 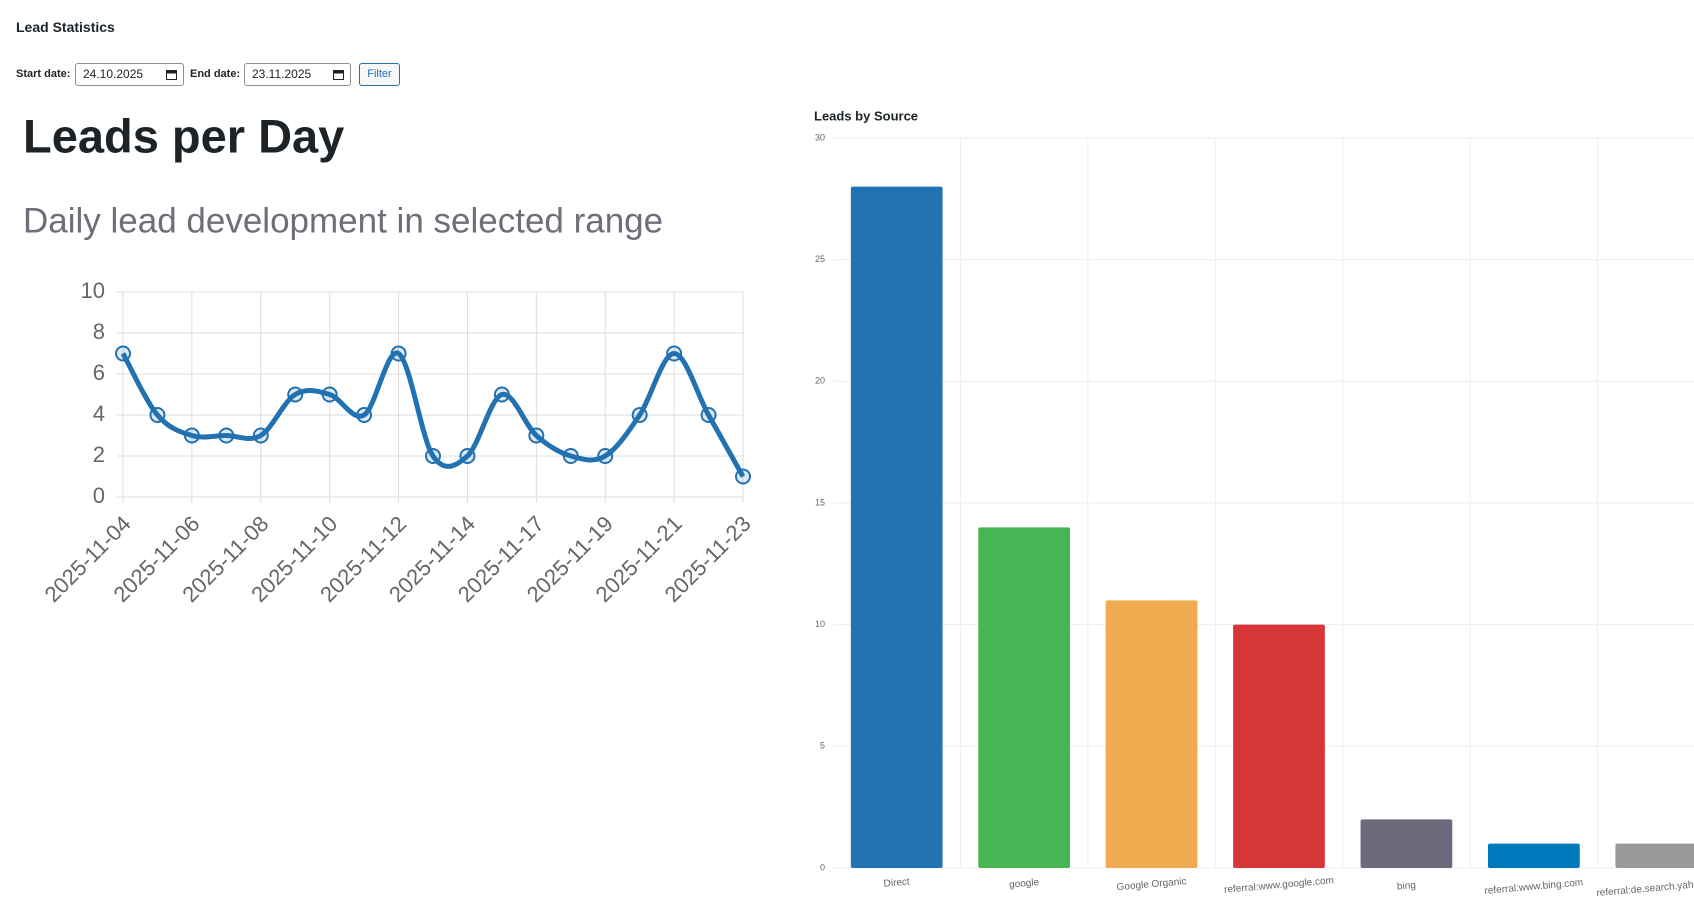 What do you see at coordinates (1645, 888) in the screenshot?
I see `x-tick-label: referral:de.search.yahoo.com` at bounding box center [1645, 888].